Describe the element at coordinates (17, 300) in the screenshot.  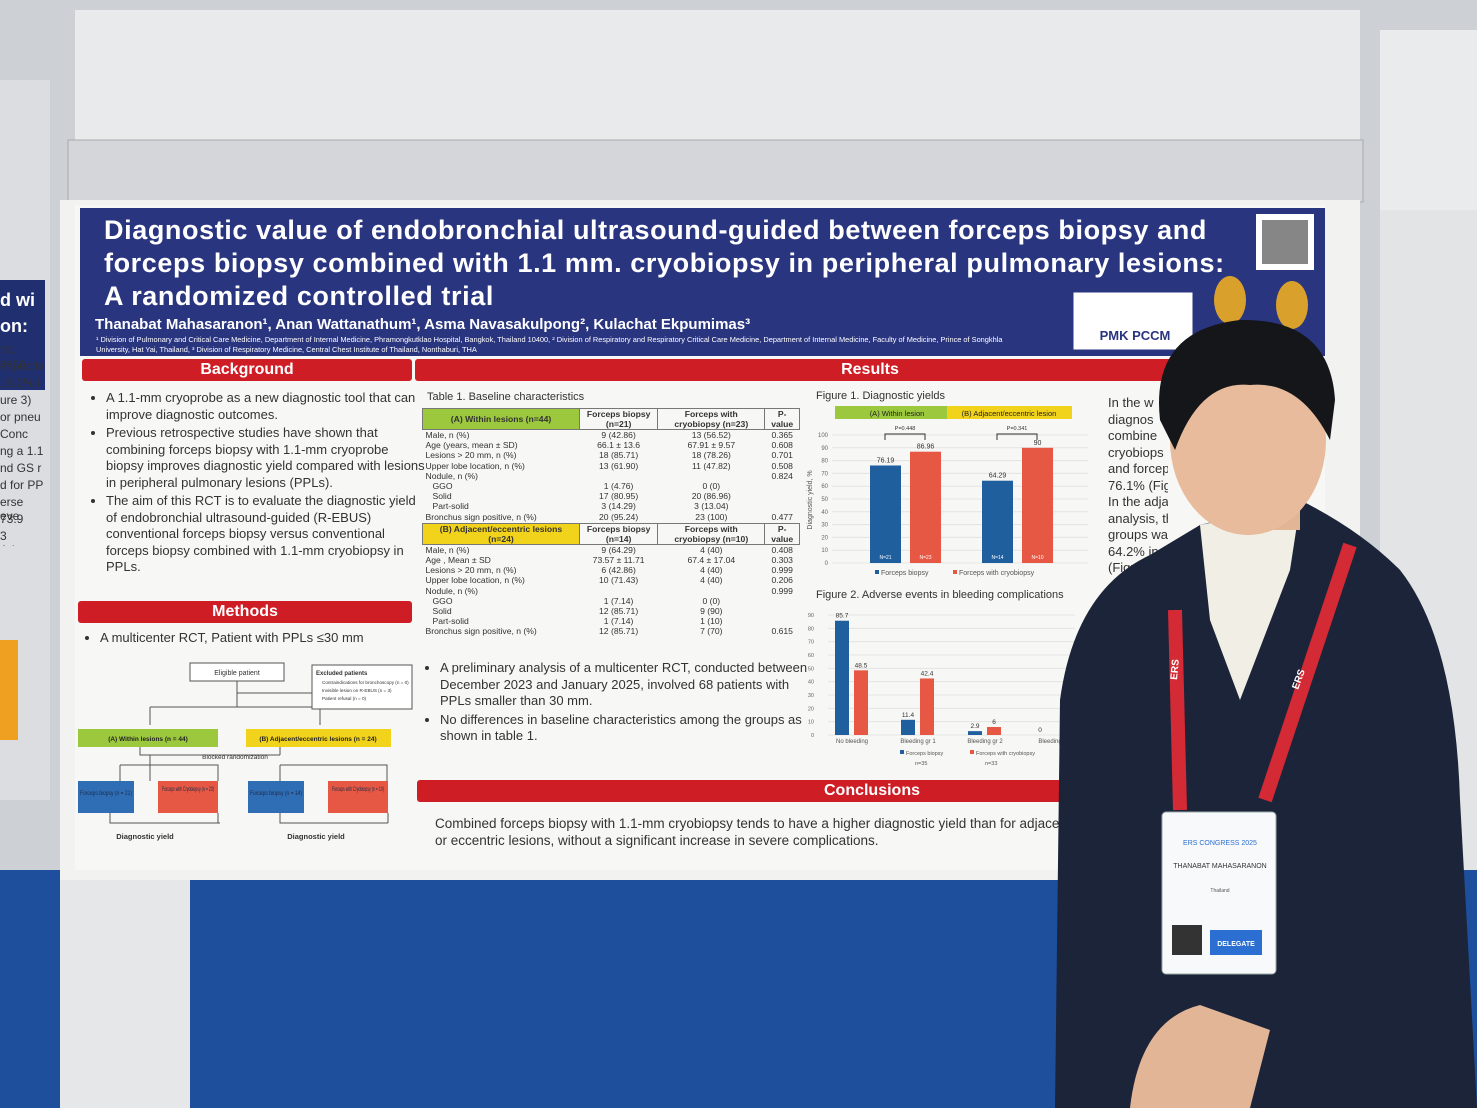
I see `text-fragment: d wi` at that location.